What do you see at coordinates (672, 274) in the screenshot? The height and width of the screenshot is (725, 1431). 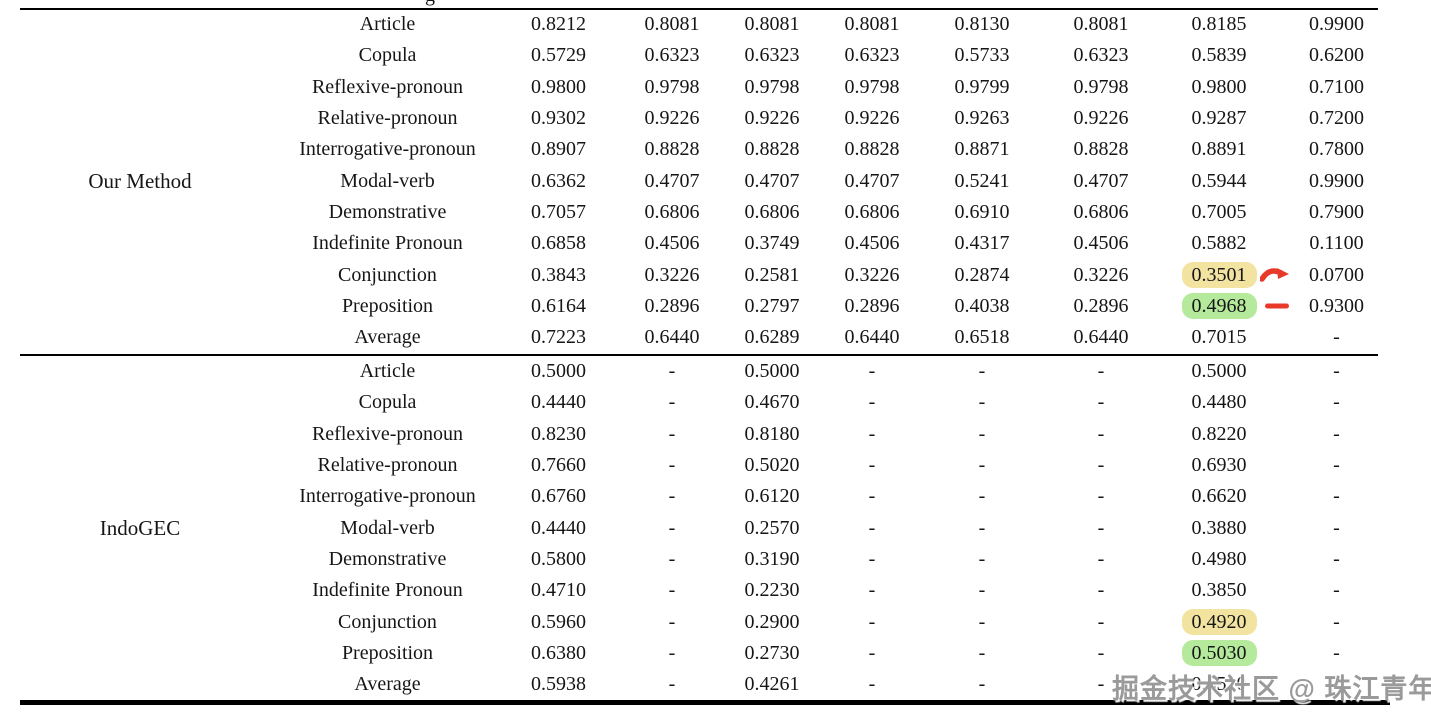 I see `value-cell: 0.3226` at bounding box center [672, 274].